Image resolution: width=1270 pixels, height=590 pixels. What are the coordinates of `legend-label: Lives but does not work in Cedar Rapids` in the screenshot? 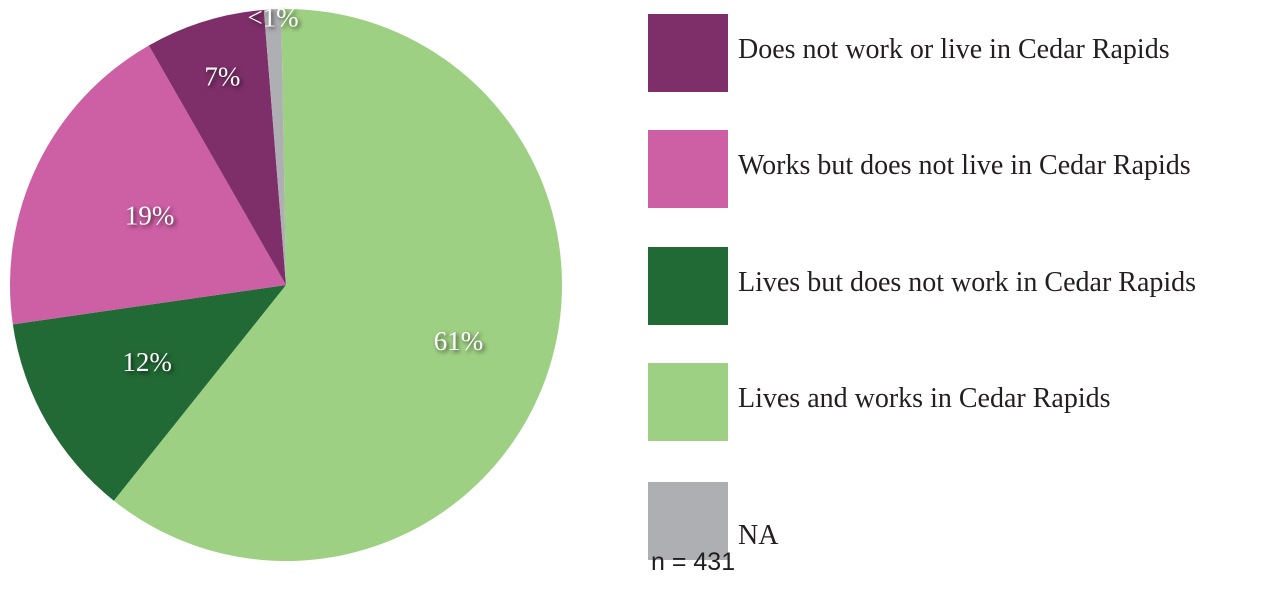 It's located at (967, 282).